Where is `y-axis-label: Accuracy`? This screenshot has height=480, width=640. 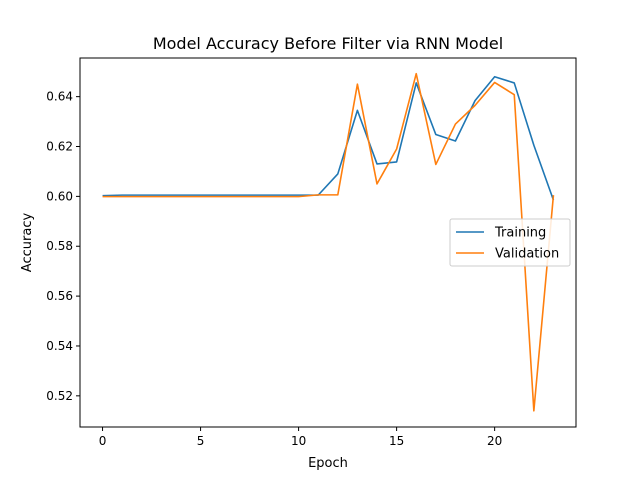
y-axis-label: Accuracy is located at coordinates (27, 243).